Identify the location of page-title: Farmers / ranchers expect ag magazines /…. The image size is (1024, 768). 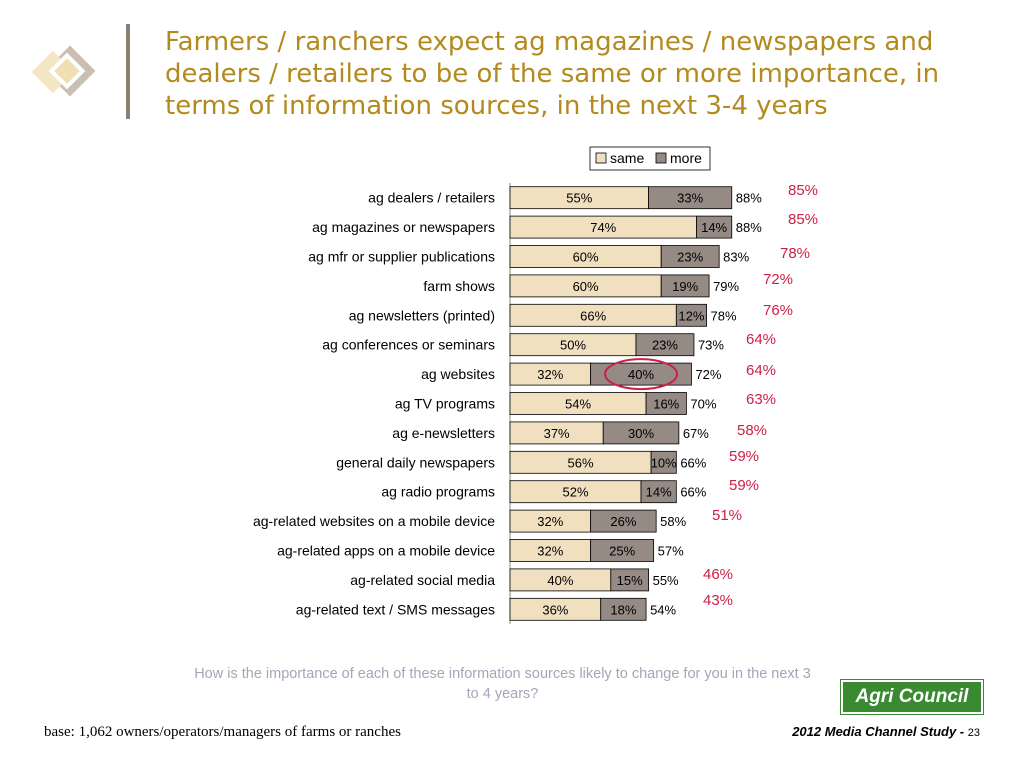
(552, 74).